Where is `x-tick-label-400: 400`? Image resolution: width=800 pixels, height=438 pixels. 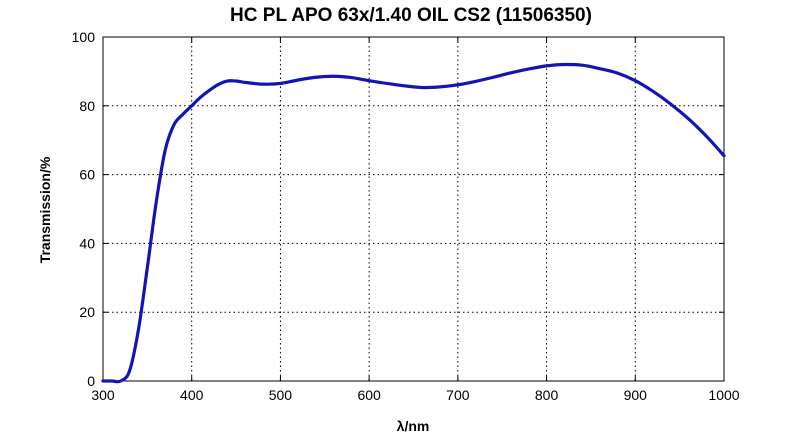
x-tick-label-400: 400 is located at coordinates (192, 395).